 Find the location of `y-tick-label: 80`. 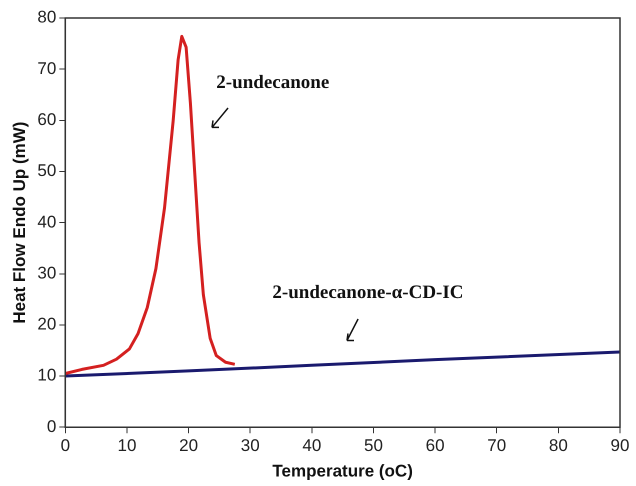

y-tick-label: 80 is located at coordinates (46, 17).